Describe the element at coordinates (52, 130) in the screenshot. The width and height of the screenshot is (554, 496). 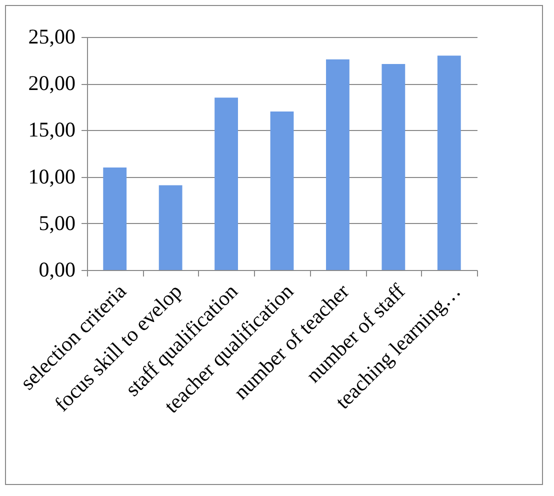
I see `y-tick-label: 15,00` at that location.